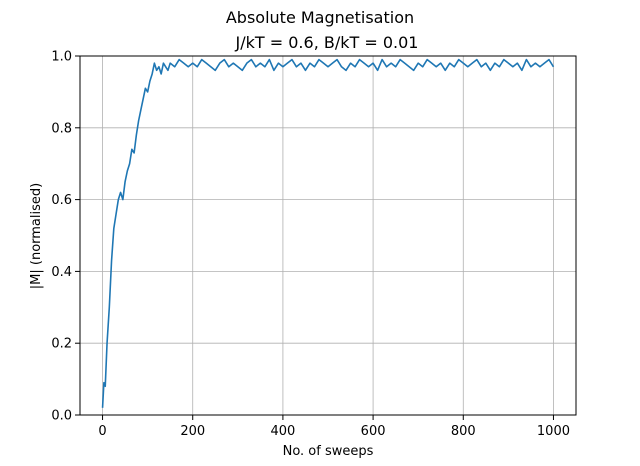  What do you see at coordinates (463, 431) in the screenshot?
I see `x-tick-label: 800` at bounding box center [463, 431].